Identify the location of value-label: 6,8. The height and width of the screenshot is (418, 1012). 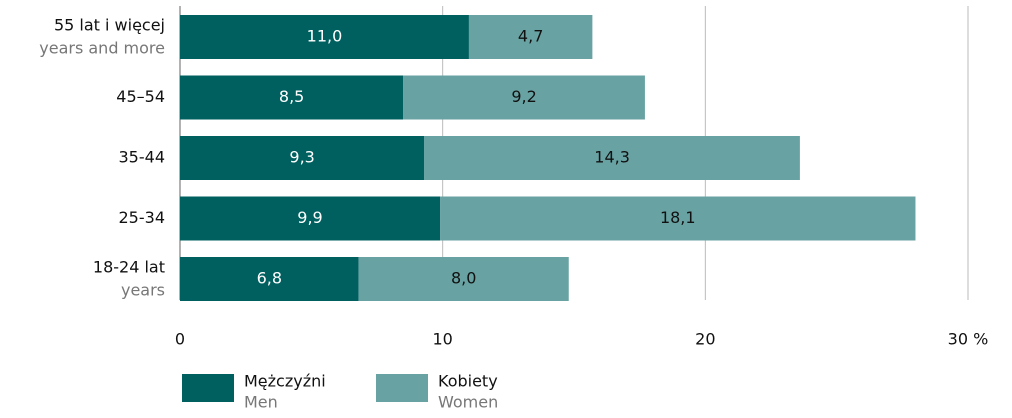
(269, 278).